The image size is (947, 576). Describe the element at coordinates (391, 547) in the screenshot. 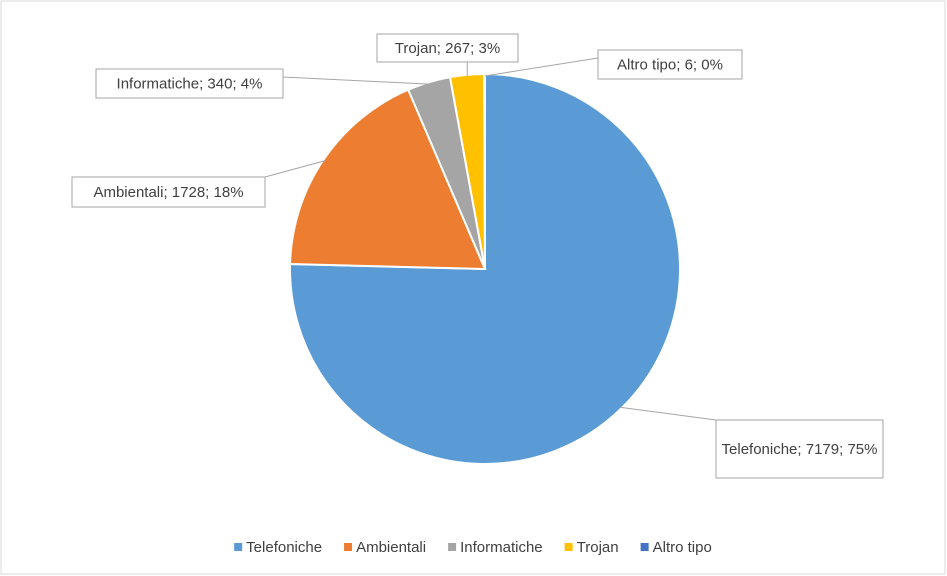

I see `legend-label: Ambientali` at that location.